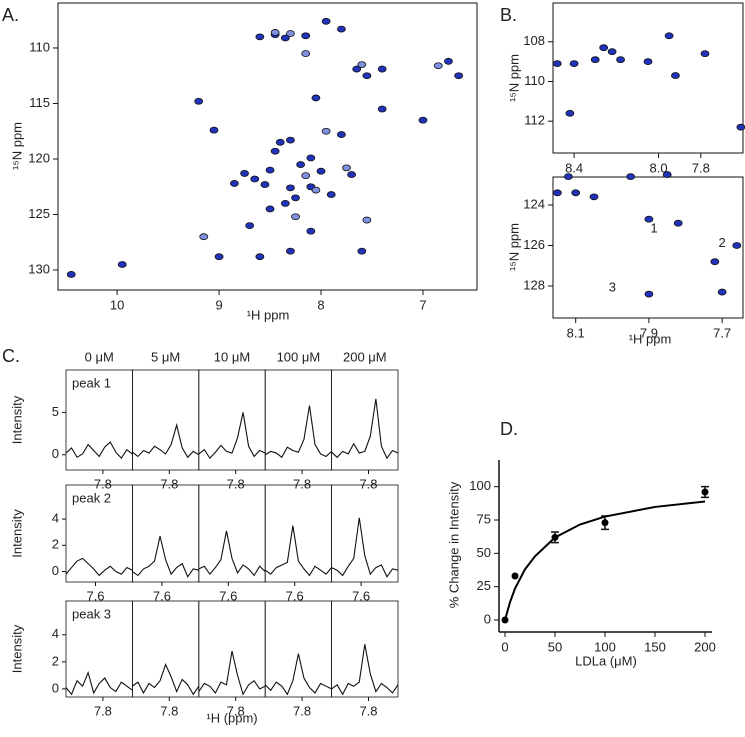 The image size is (745, 737). Describe the element at coordinates (722, 242) in the screenshot. I see `annotation: 2` at that location.